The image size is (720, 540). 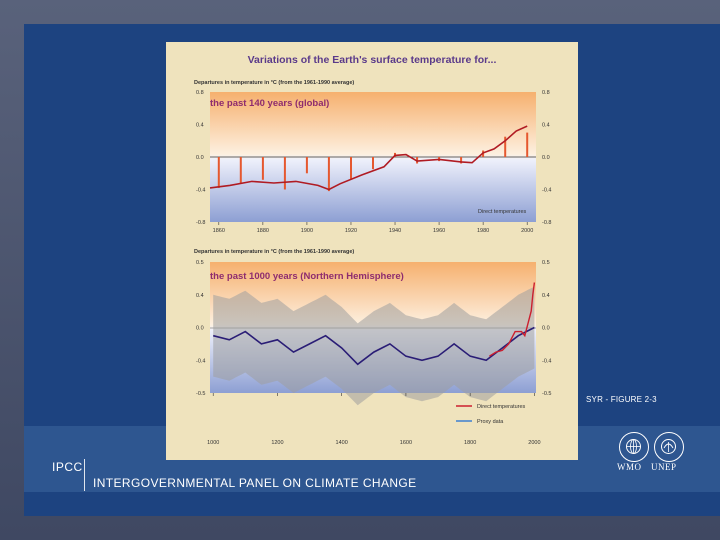 I want to click on panel1-xtick-label: 1880, so click(x=263, y=231).